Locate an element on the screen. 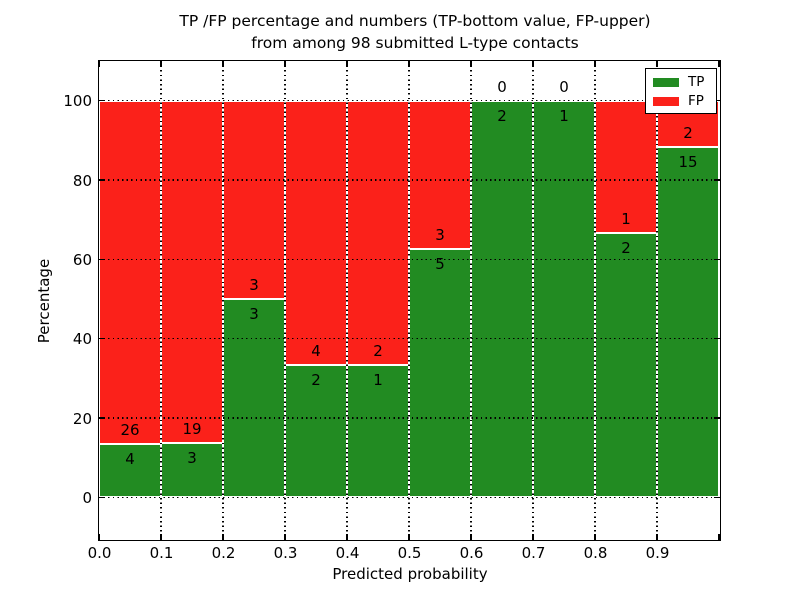  tick-x-bottom-0.9 is located at coordinates (657, 537).